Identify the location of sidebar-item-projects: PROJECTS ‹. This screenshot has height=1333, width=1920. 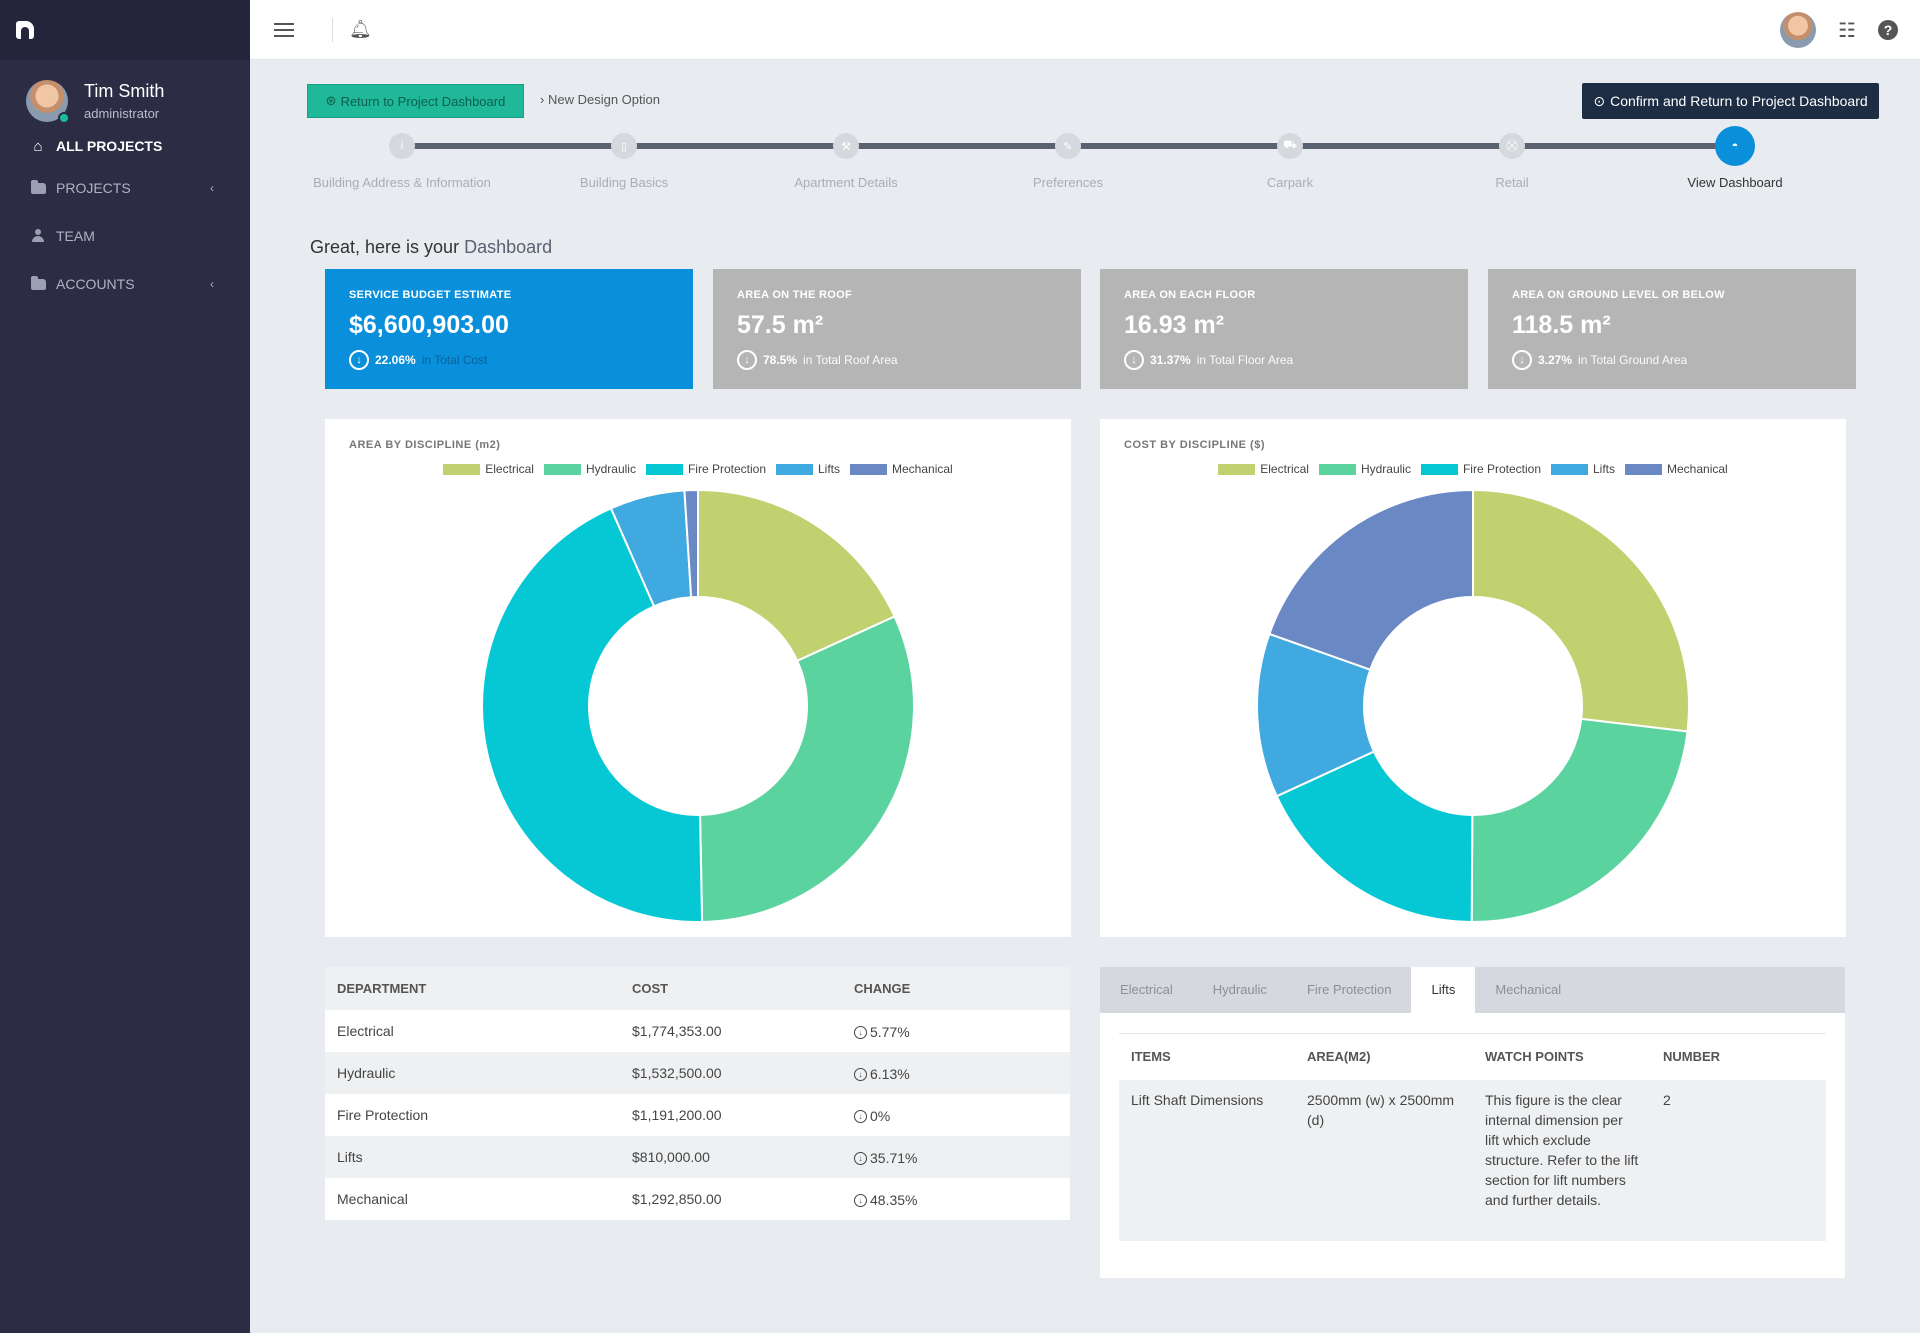
(125, 188).